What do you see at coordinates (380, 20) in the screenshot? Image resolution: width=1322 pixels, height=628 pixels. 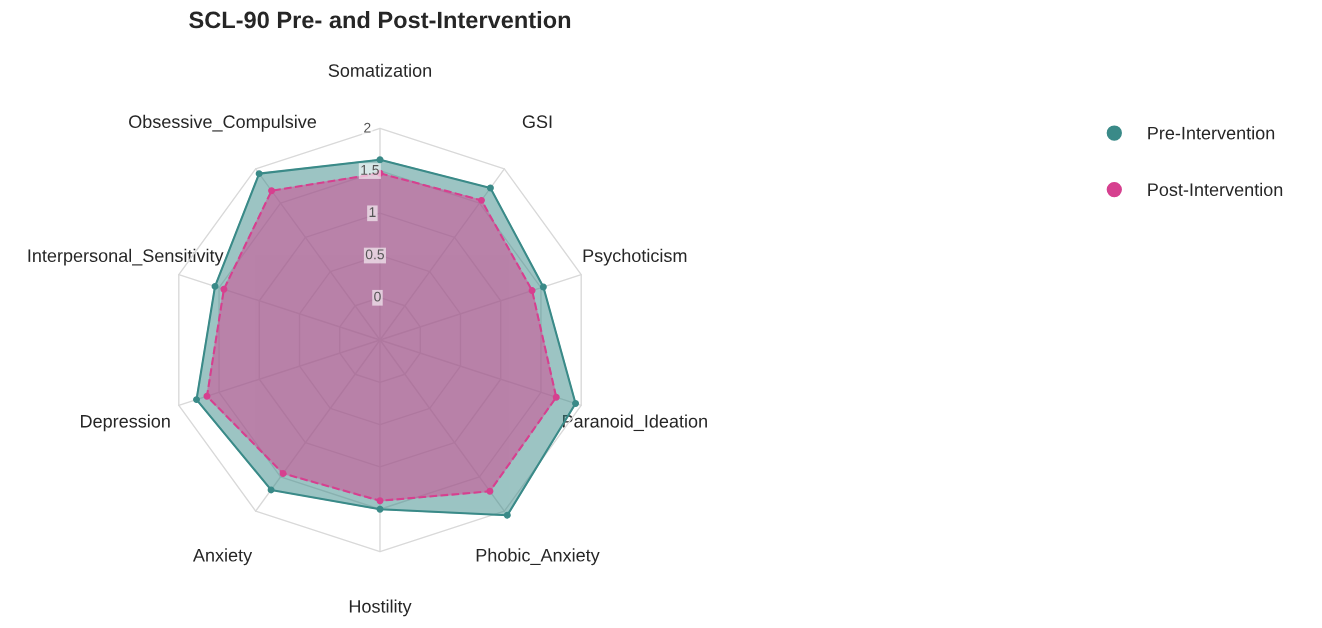 I see `chart-title: SCL-90 Pre- and Post-Intervention` at bounding box center [380, 20].